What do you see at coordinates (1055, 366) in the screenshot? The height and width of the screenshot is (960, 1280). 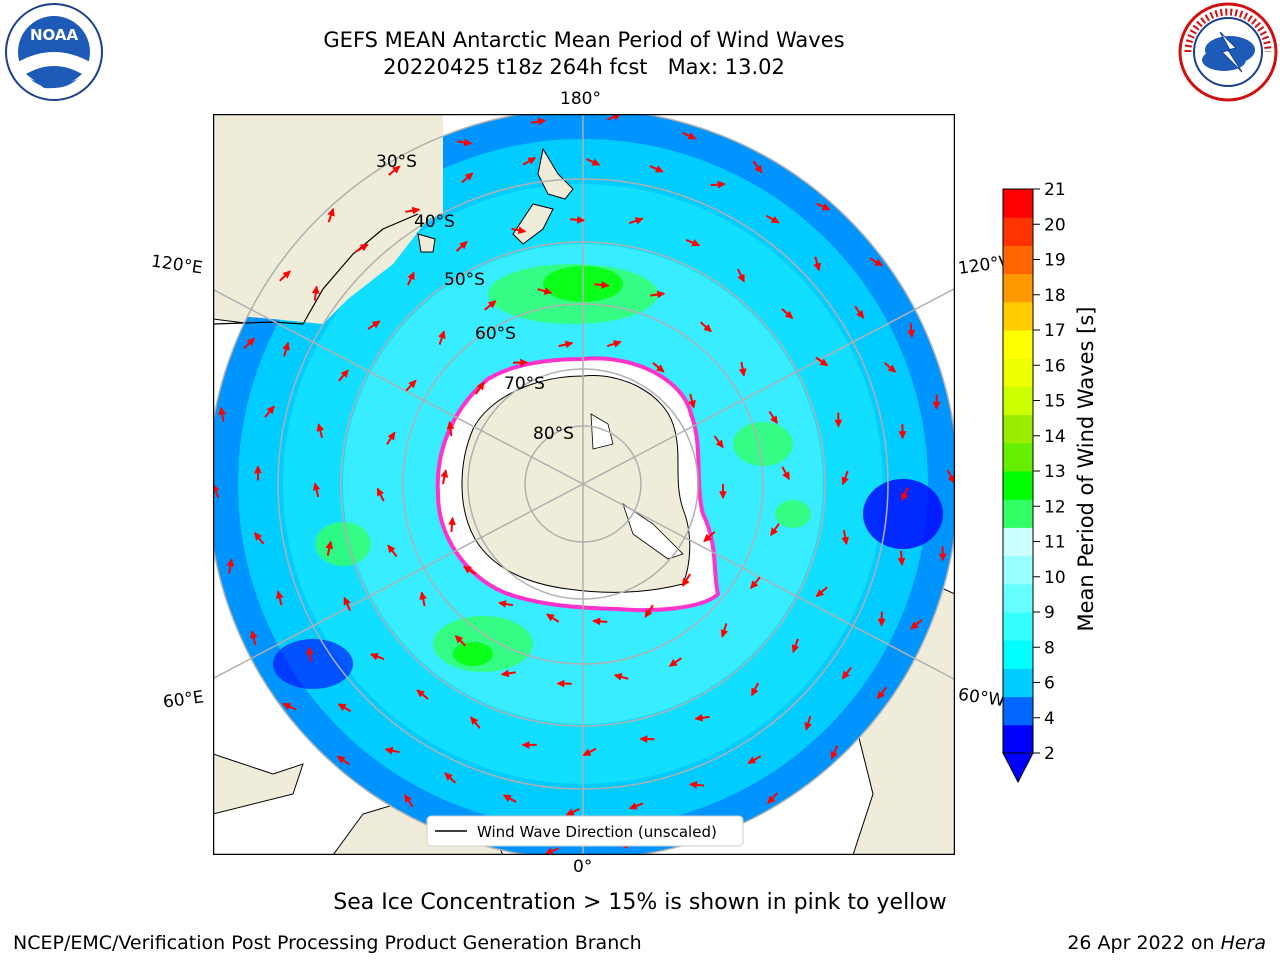 I see `colorbar-tick-label: 16` at bounding box center [1055, 366].